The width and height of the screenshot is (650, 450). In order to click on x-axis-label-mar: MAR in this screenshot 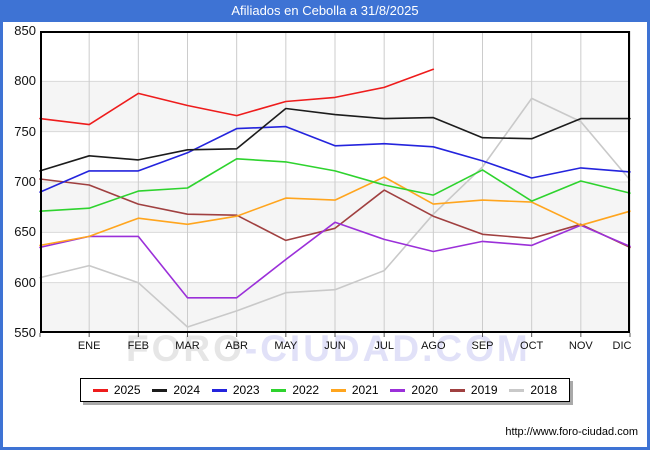, I will do `click(187, 346)`.